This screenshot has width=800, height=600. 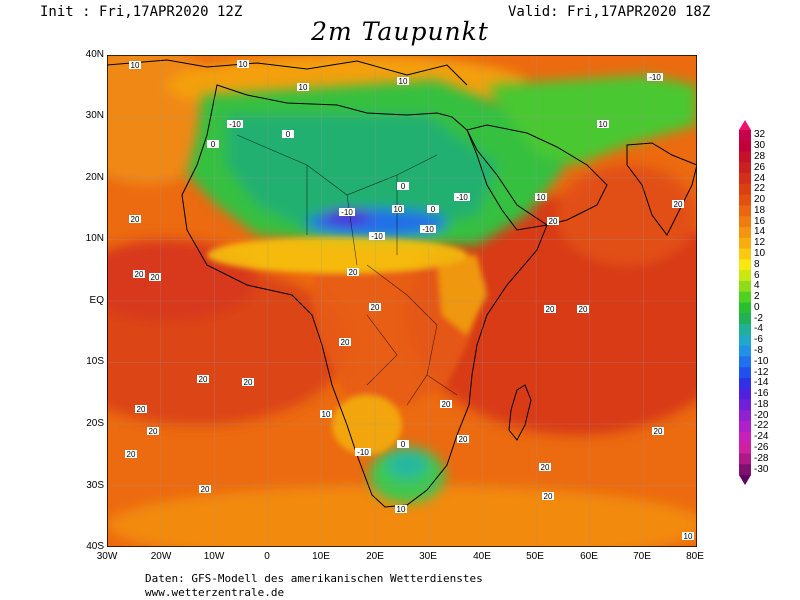 I want to click on legend-label: -30, so click(x=761, y=469).